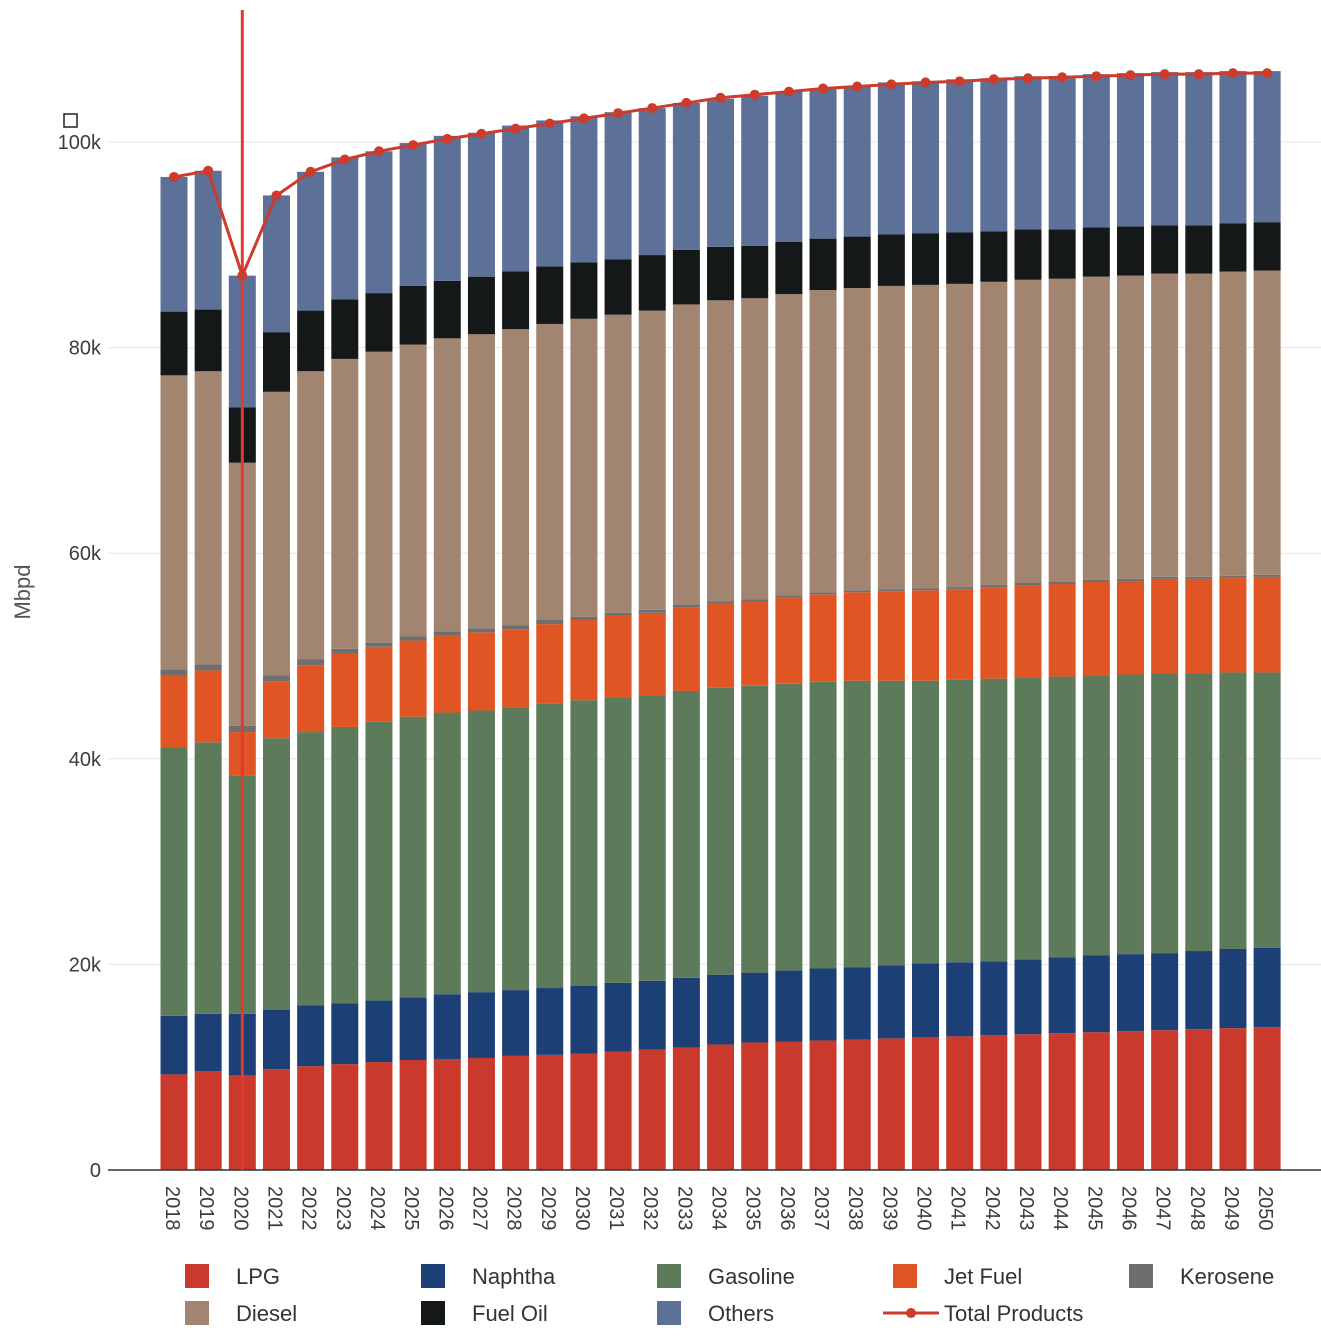 This screenshot has height=1340, width=1321. Describe the element at coordinates (686, 277) in the screenshot. I see `bar-fuel-oil-2033` at that location.